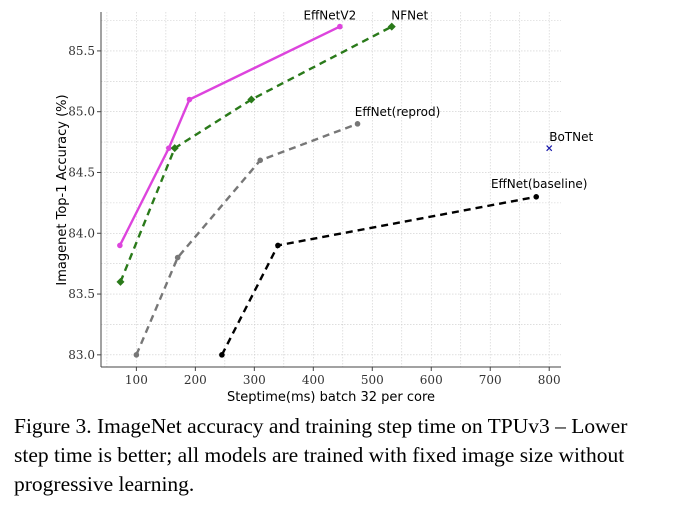 This screenshot has width=673, height=510. Describe the element at coordinates (81, 294) in the screenshot. I see `y-tick-label: 83.5` at that location.